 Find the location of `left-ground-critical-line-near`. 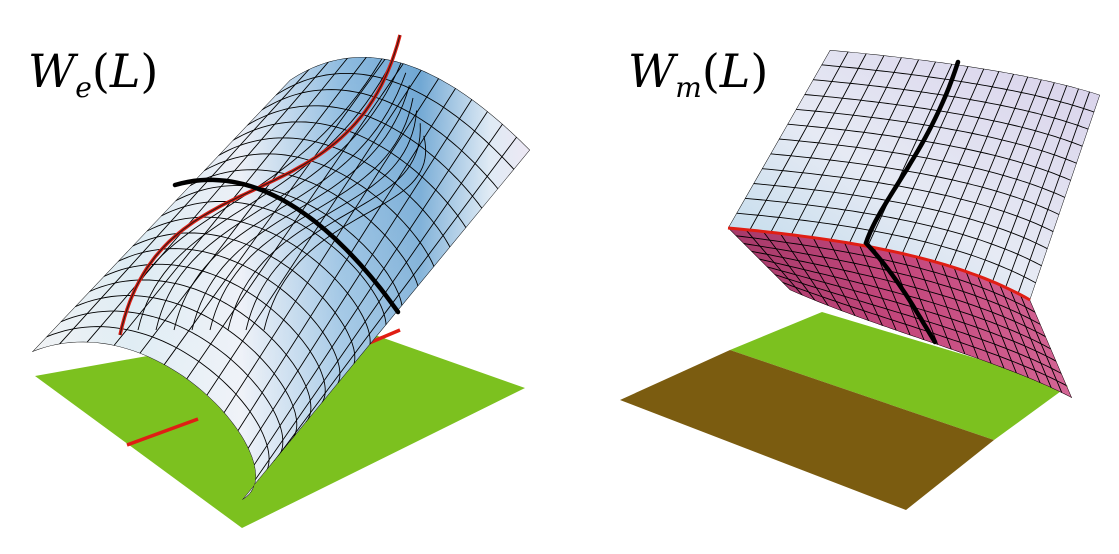

left-ground-critical-line-near is located at coordinates (162, 432).